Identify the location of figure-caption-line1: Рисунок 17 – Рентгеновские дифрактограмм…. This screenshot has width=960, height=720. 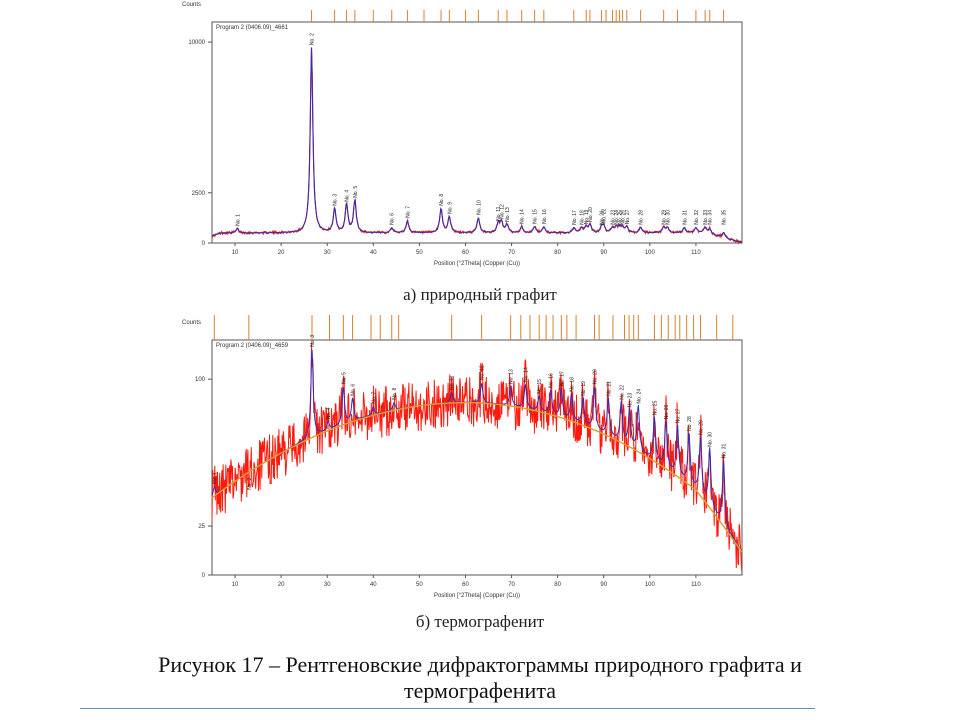
(480, 664).